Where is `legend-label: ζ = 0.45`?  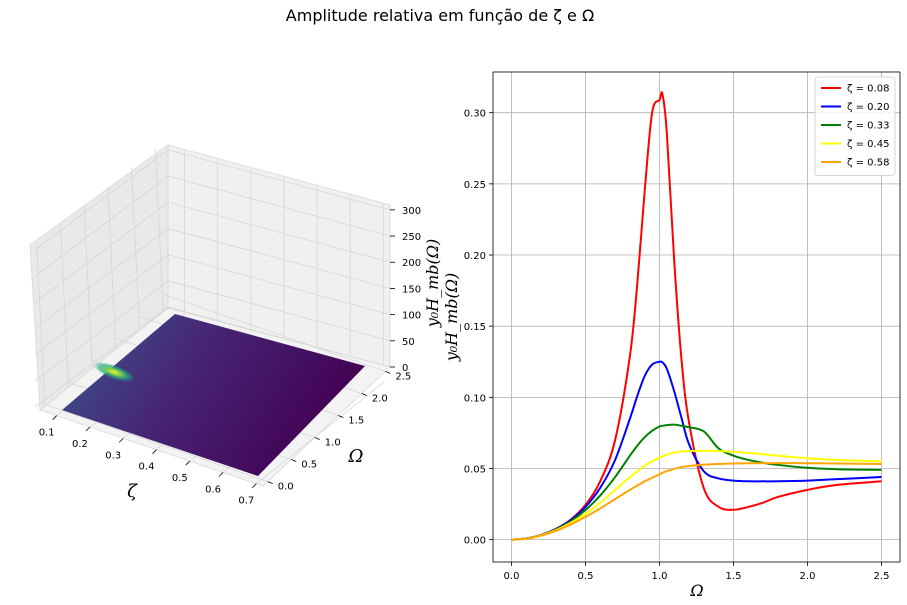 legend-label: ζ = 0.45 is located at coordinates (868, 144).